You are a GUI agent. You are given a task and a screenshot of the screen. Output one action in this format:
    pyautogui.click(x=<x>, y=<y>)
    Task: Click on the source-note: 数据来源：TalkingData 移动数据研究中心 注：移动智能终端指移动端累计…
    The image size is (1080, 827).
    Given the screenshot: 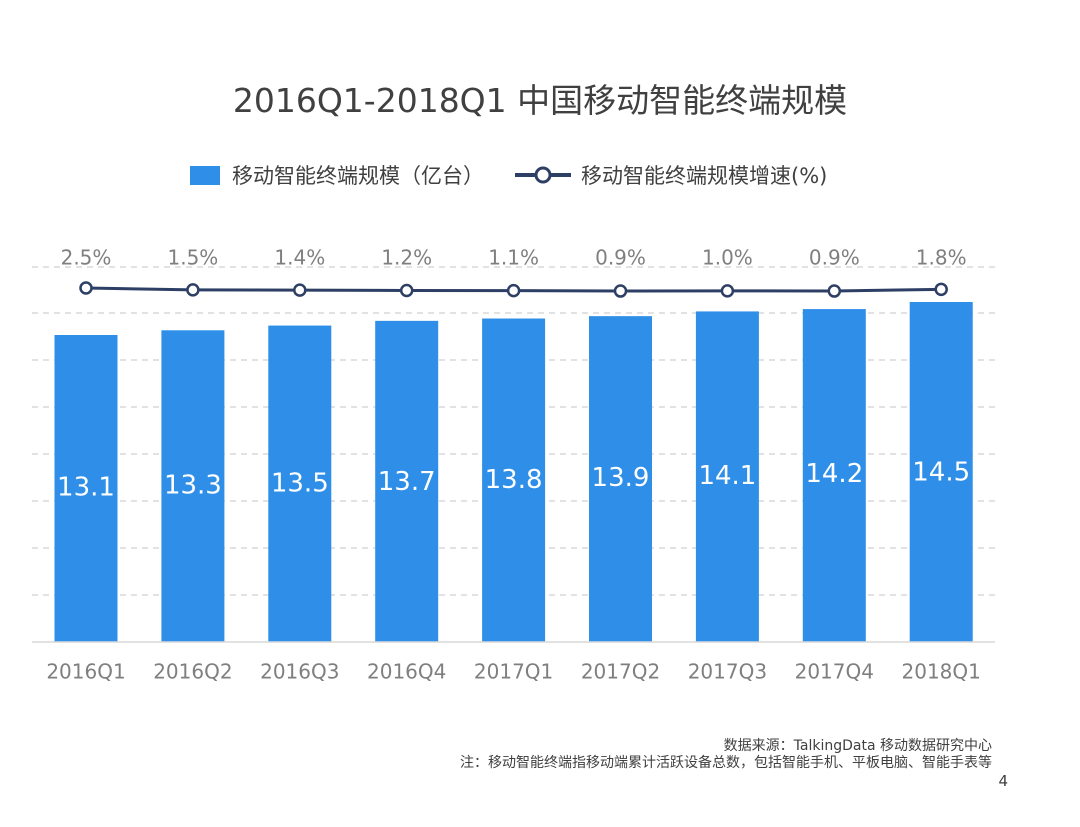 What is the action you would take?
    pyautogui.click(x=726, y=755)
    